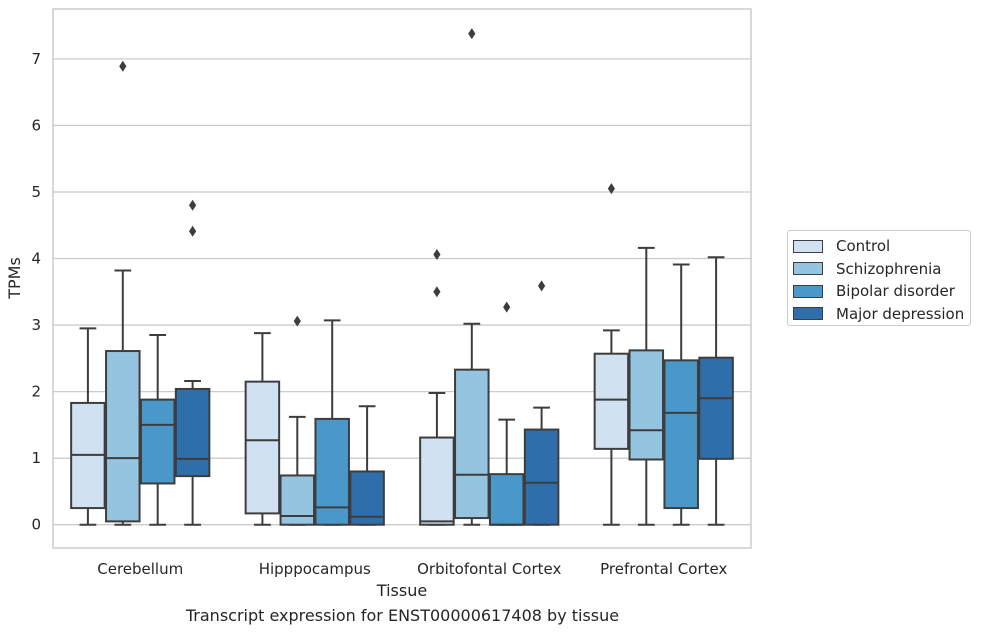  I want to click on x-axis-label: Tissue, so click(401, 590).